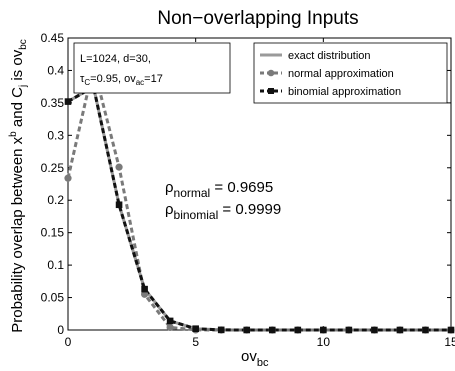 This screenshot has height=371, width=455. What do you see at coordinates (53, 233) in the screenshot?
I see `y-tick-label: 0.15` at bounding box center [53, 233].